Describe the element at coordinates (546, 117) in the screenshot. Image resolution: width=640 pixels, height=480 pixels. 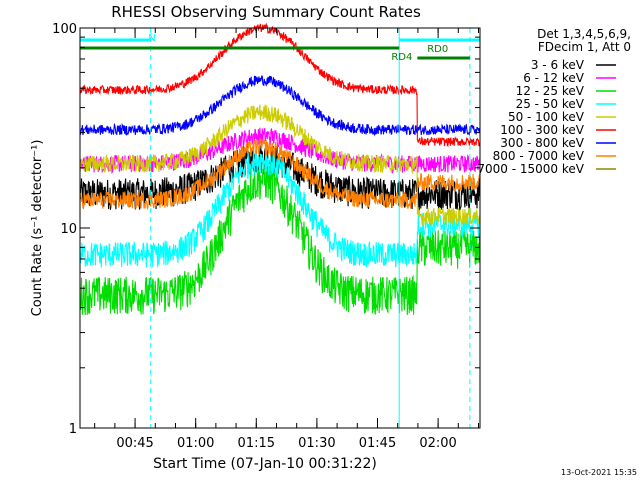
I see `legend-label-4: 50 - 100 keV` at that location.